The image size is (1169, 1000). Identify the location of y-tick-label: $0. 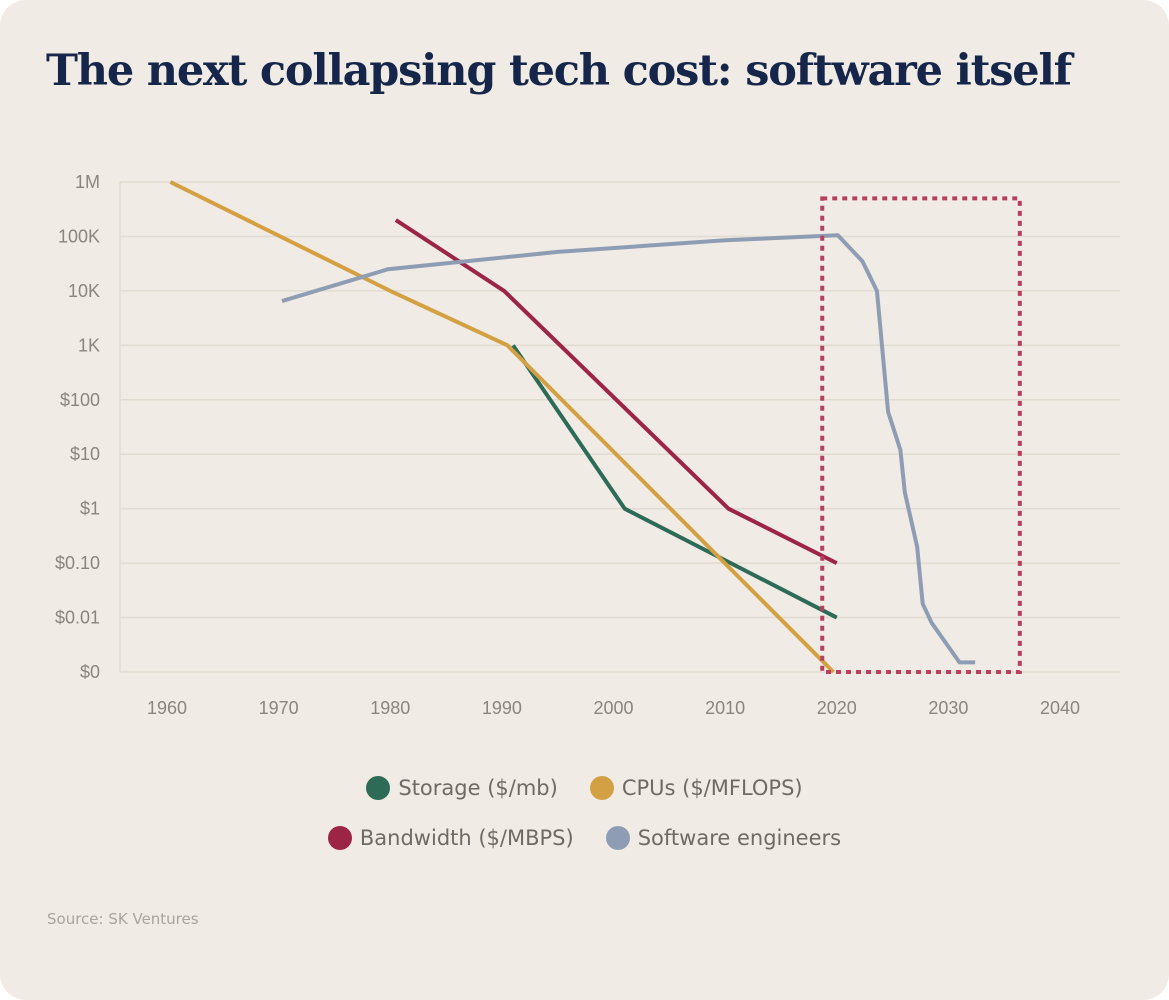
(90, 672).